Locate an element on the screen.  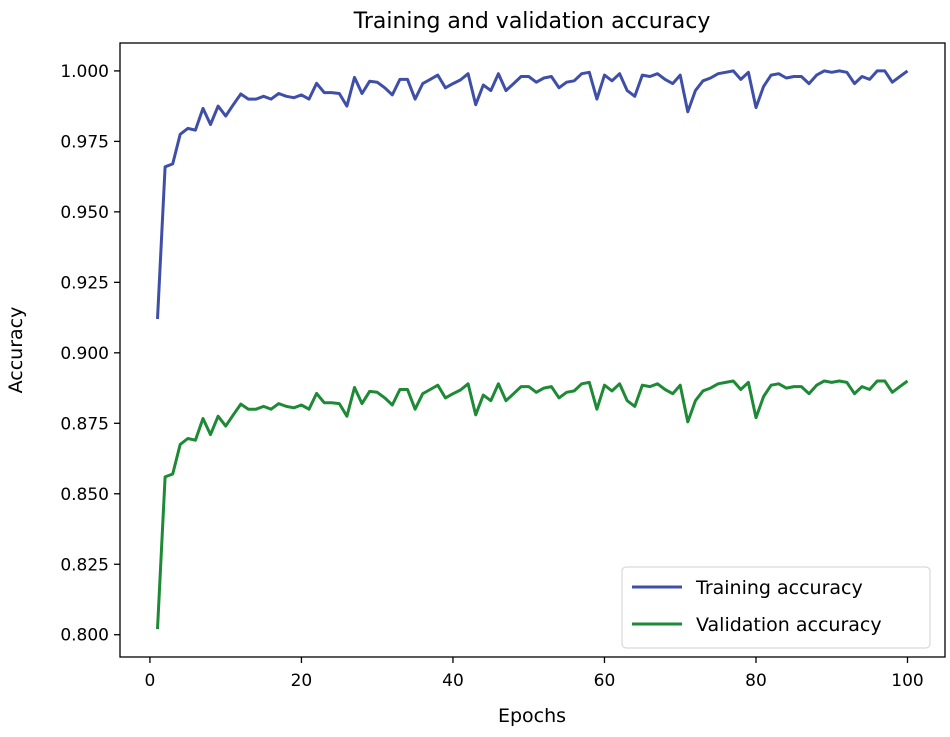
y-tick-label: 0.950 is located at coordinates (84, 213).